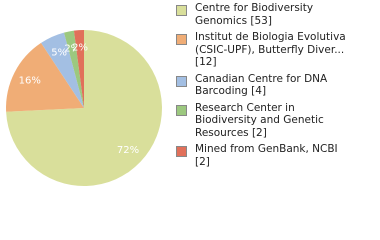  I want to click on legend-item: Canadian Centre for DNA Barcoding [4], so click(276, 85).